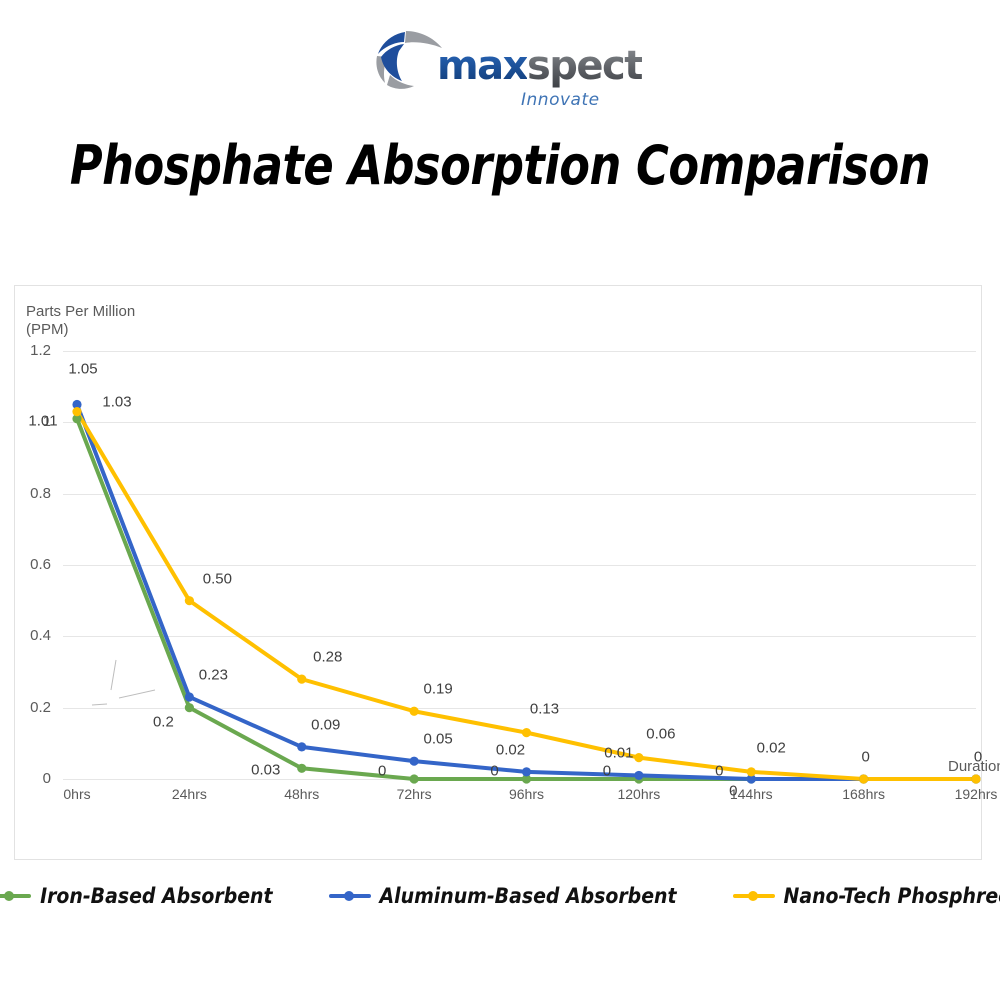 Image resolution: width=1000 pixels, height=1000 pixels. I want to click on x-axis-tick-label: 192hrs, so click(976, 794).